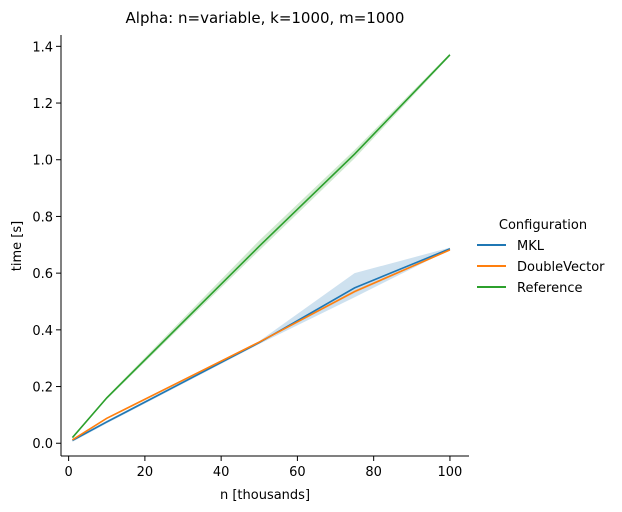  What do you see at coordinates (17, 246) in the screenshot?
I see `y-axis-title: time [s]` at bounding box center [17, 246].